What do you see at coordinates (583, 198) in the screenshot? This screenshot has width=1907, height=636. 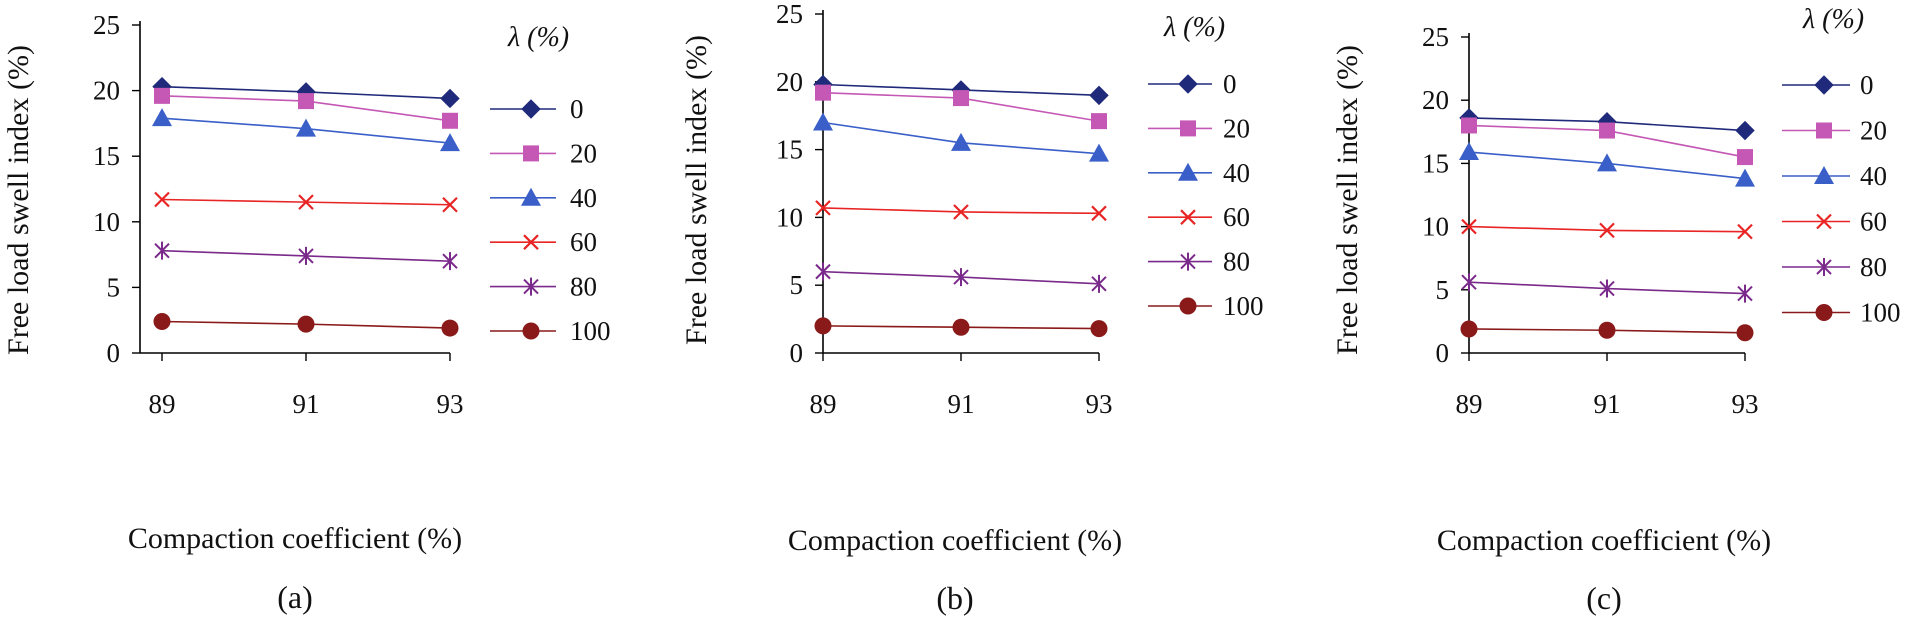 I see `legend-label: 40` at bounding box center [583, 198].